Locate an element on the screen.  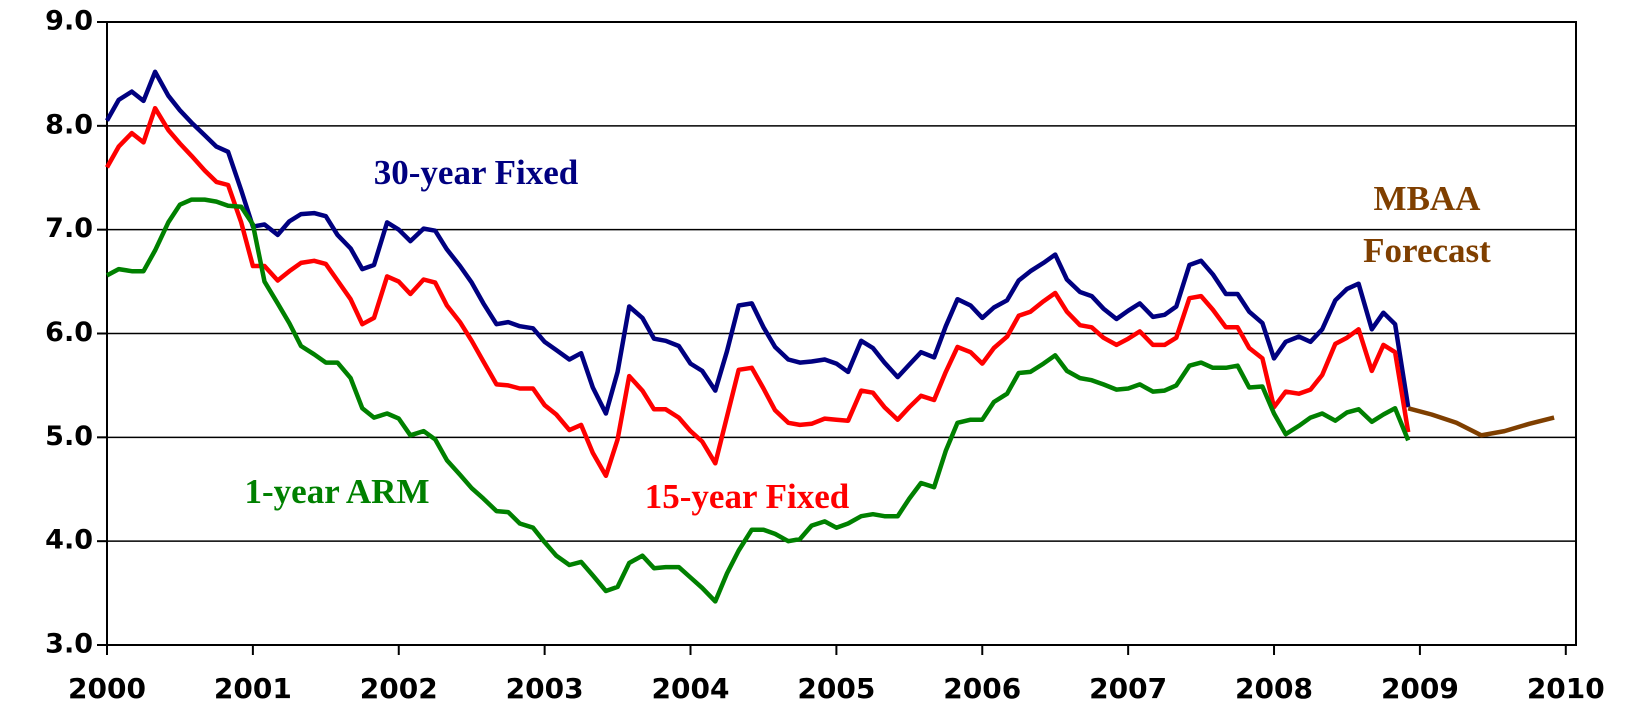
y-tick-label: 8.0 is located at coordinates (69, 124).